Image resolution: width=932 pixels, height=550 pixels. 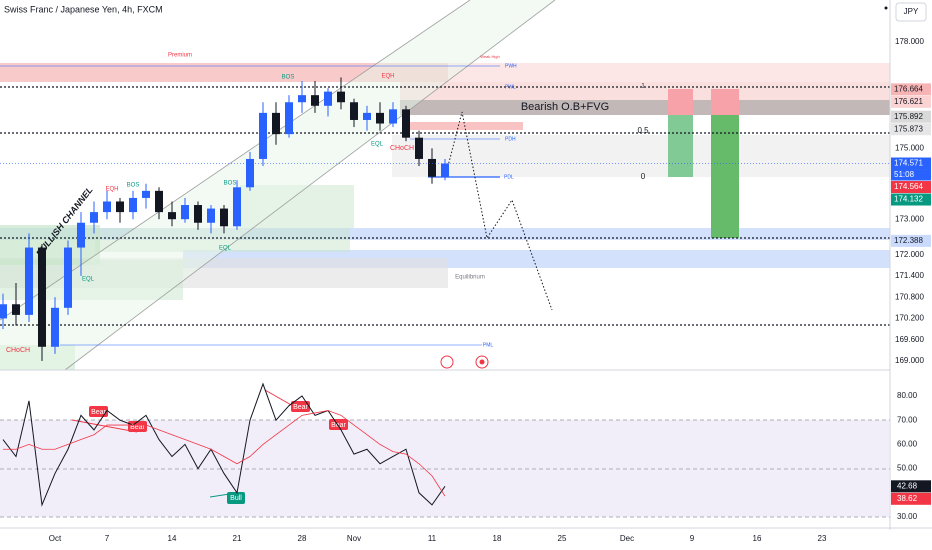 I want to click on annotation: EQH, so click(x=387, y=77).